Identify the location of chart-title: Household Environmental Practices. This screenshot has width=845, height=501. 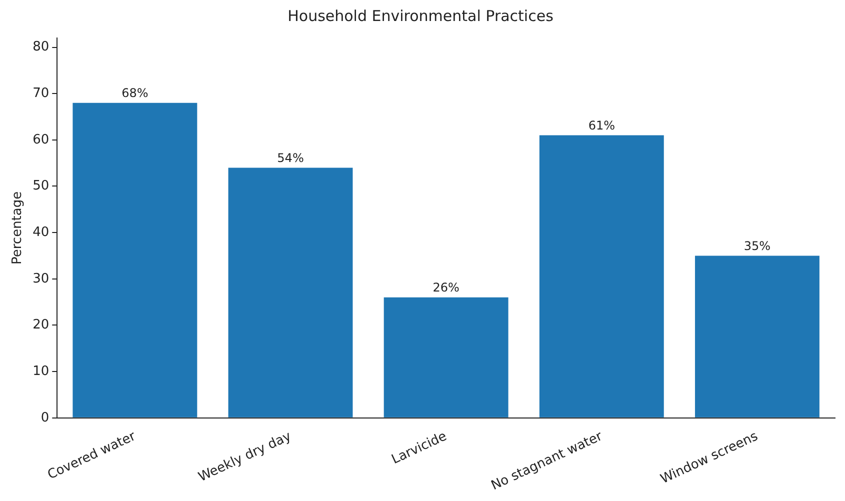
(421, 15).